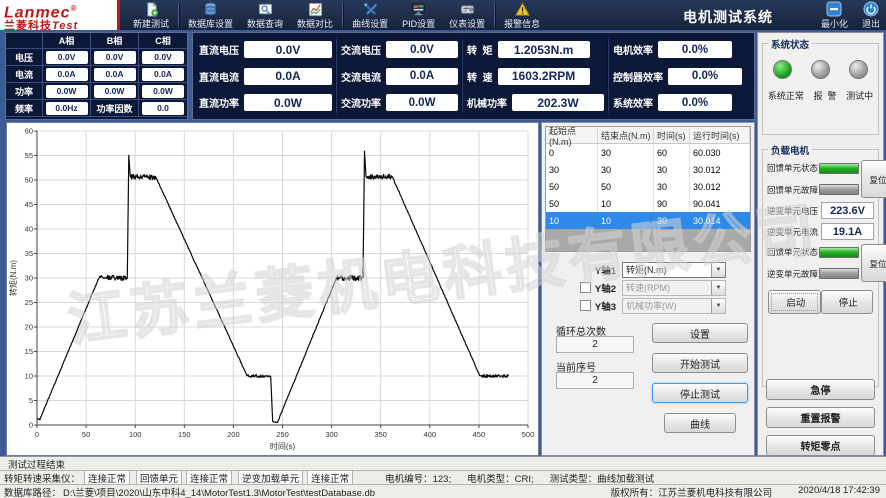  Describe the element at coordinates (479, 434) in the screenshot. I see `svg-text: 450` at that location.